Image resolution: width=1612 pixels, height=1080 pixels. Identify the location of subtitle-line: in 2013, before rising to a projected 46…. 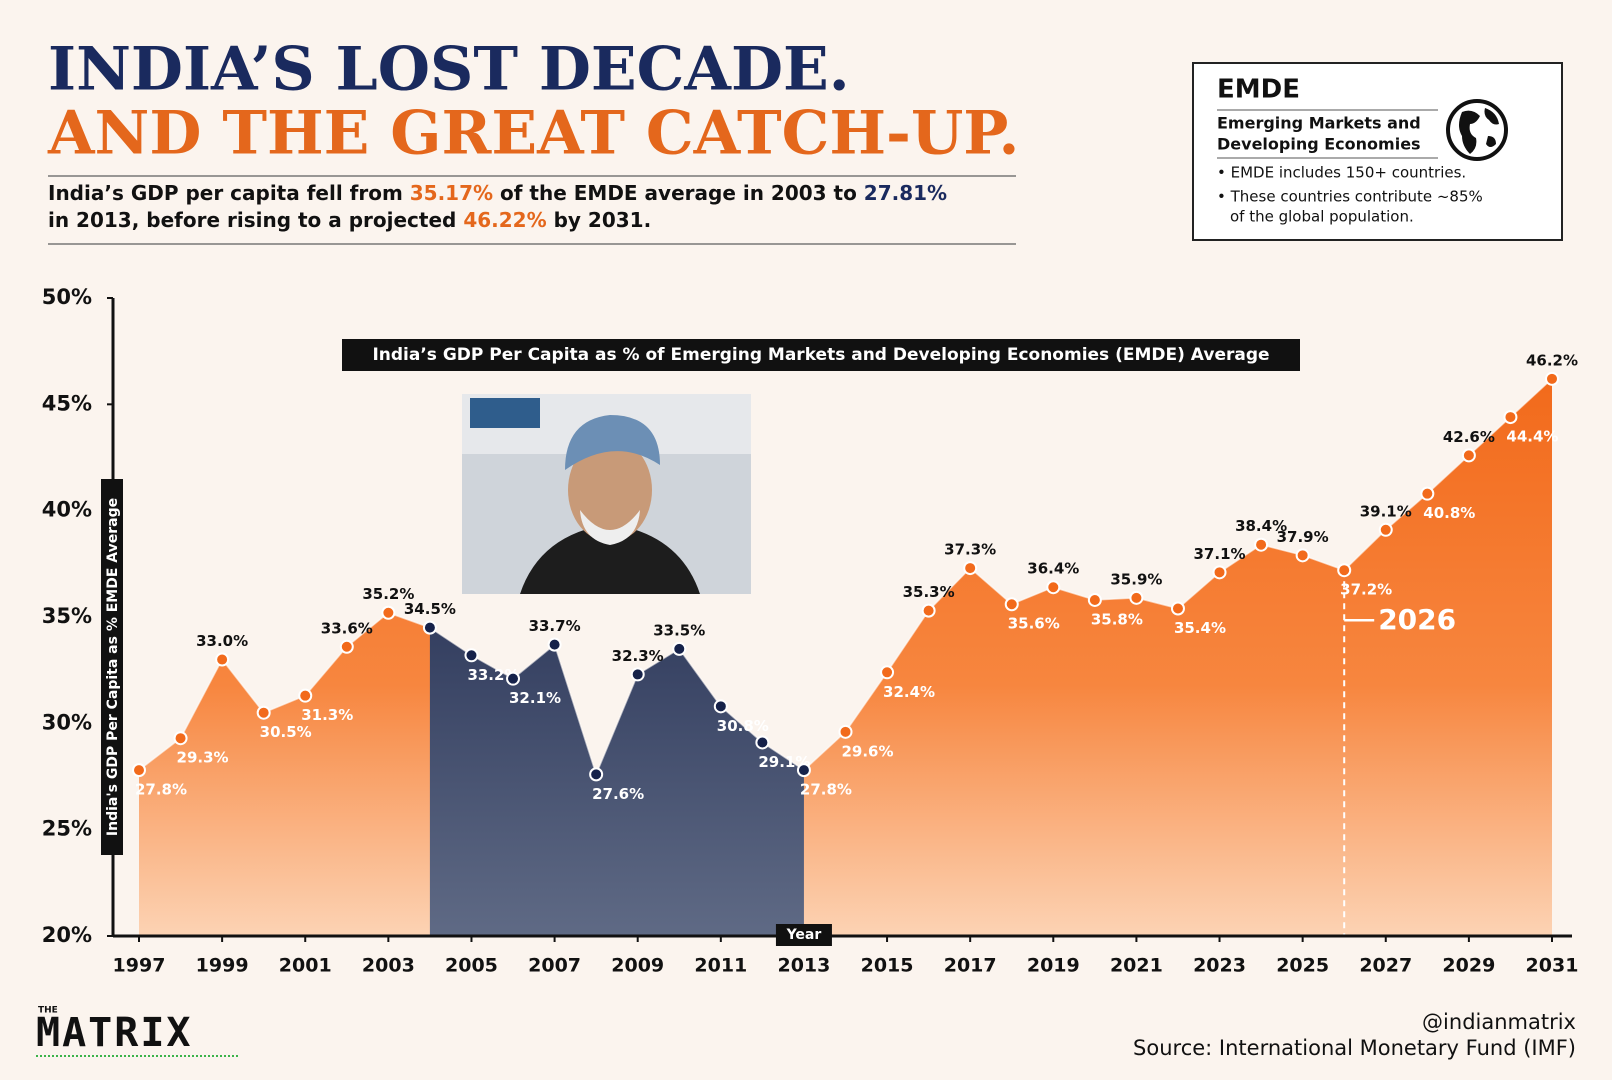
(349, 220).